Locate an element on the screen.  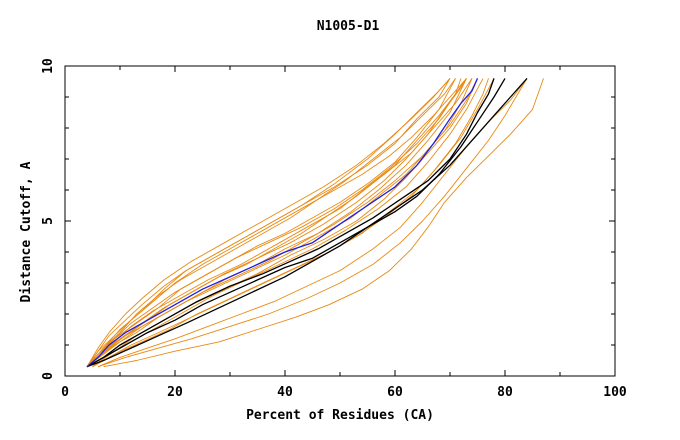
y-tick-label: 10 is located at coordinates (48, 66).